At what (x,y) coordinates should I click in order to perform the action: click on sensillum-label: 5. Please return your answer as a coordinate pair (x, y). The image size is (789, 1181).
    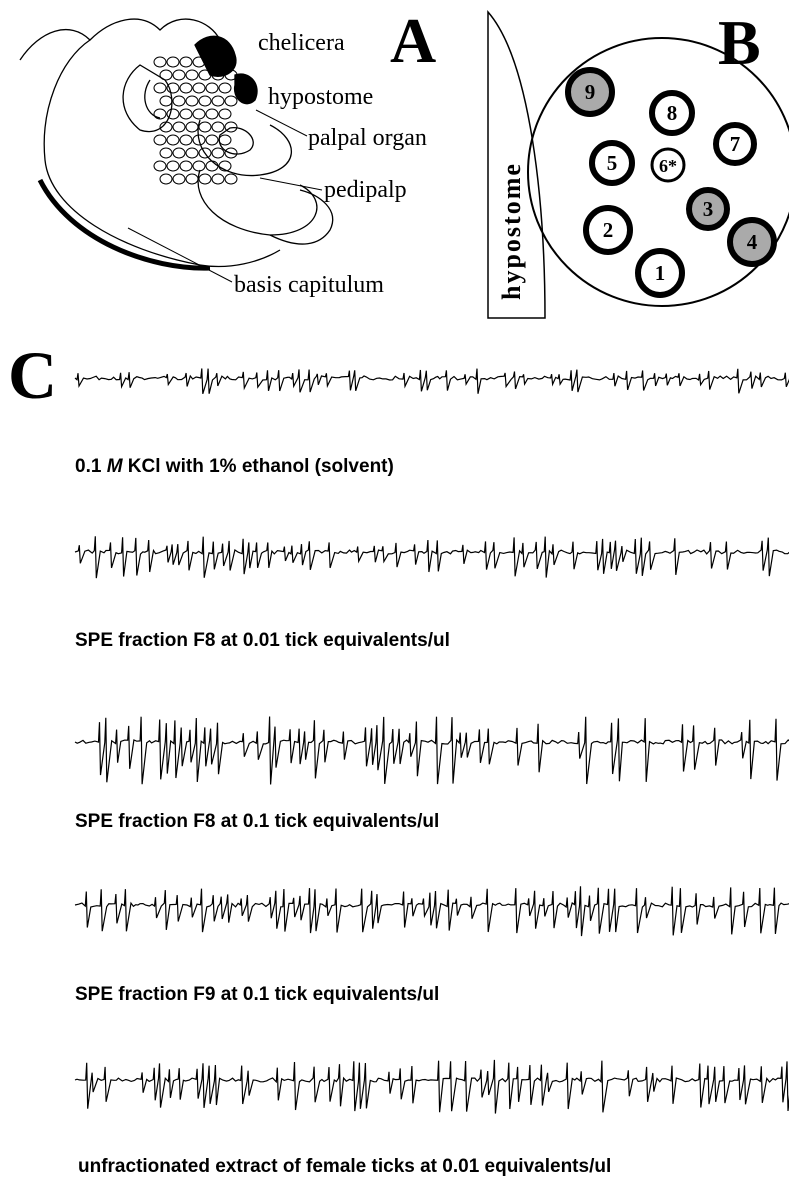
    Looking at the image, I should click on (612, 163).